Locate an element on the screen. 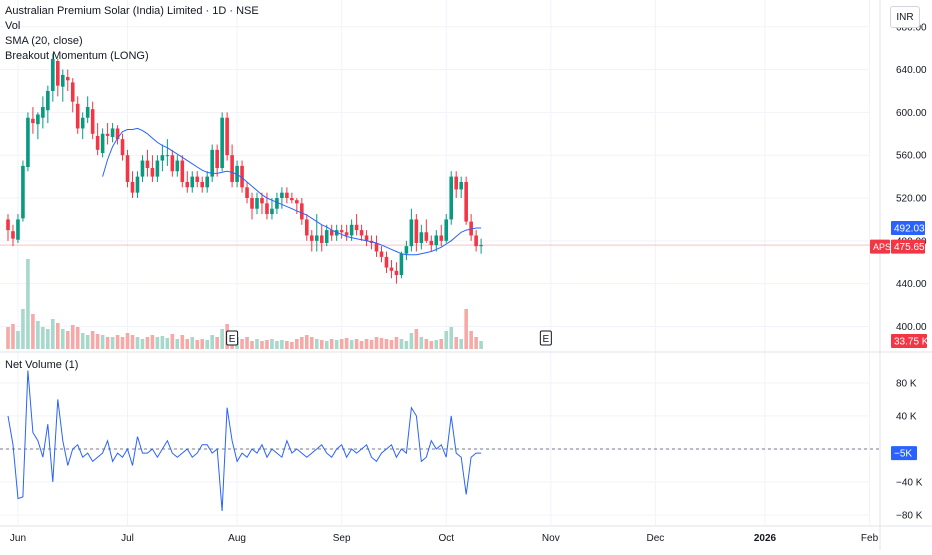 The image size is (932, 555). legend-sma: SMA (20, close) is located at coordinates (44, 41).